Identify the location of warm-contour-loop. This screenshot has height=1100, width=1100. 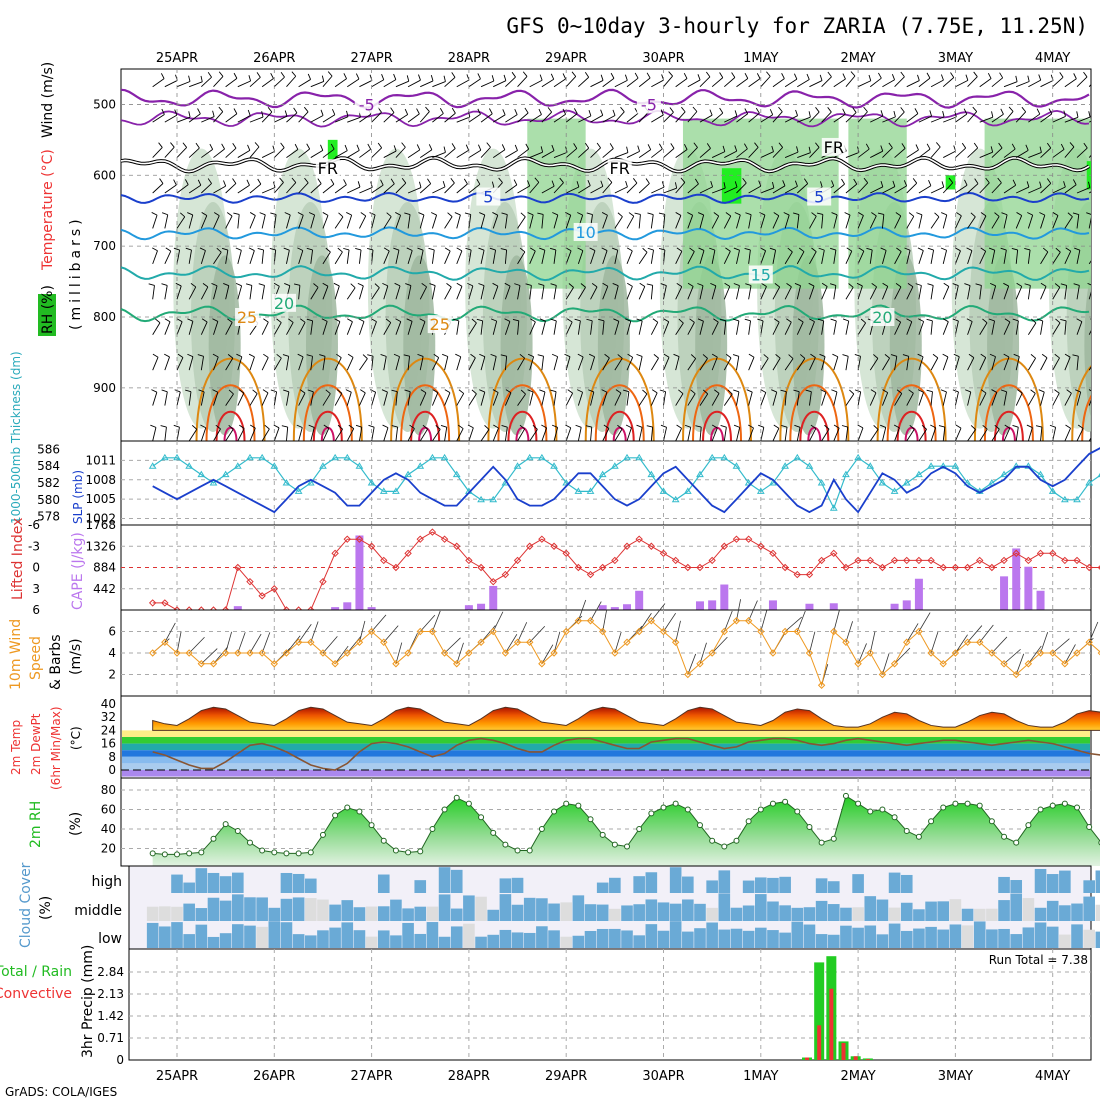
(814, 426).